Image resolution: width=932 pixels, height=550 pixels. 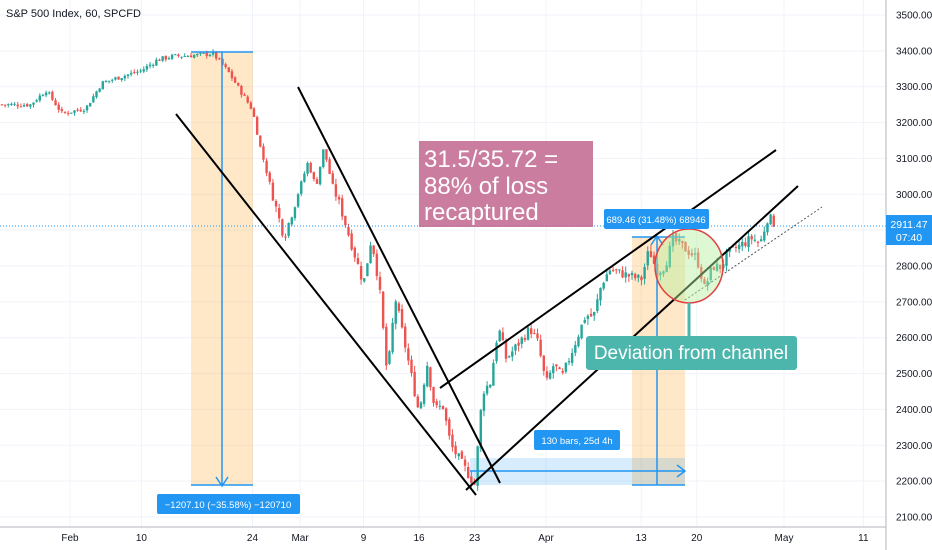 I want to click on deviation-note: Deviation from channel, so click(x=691, y=353).